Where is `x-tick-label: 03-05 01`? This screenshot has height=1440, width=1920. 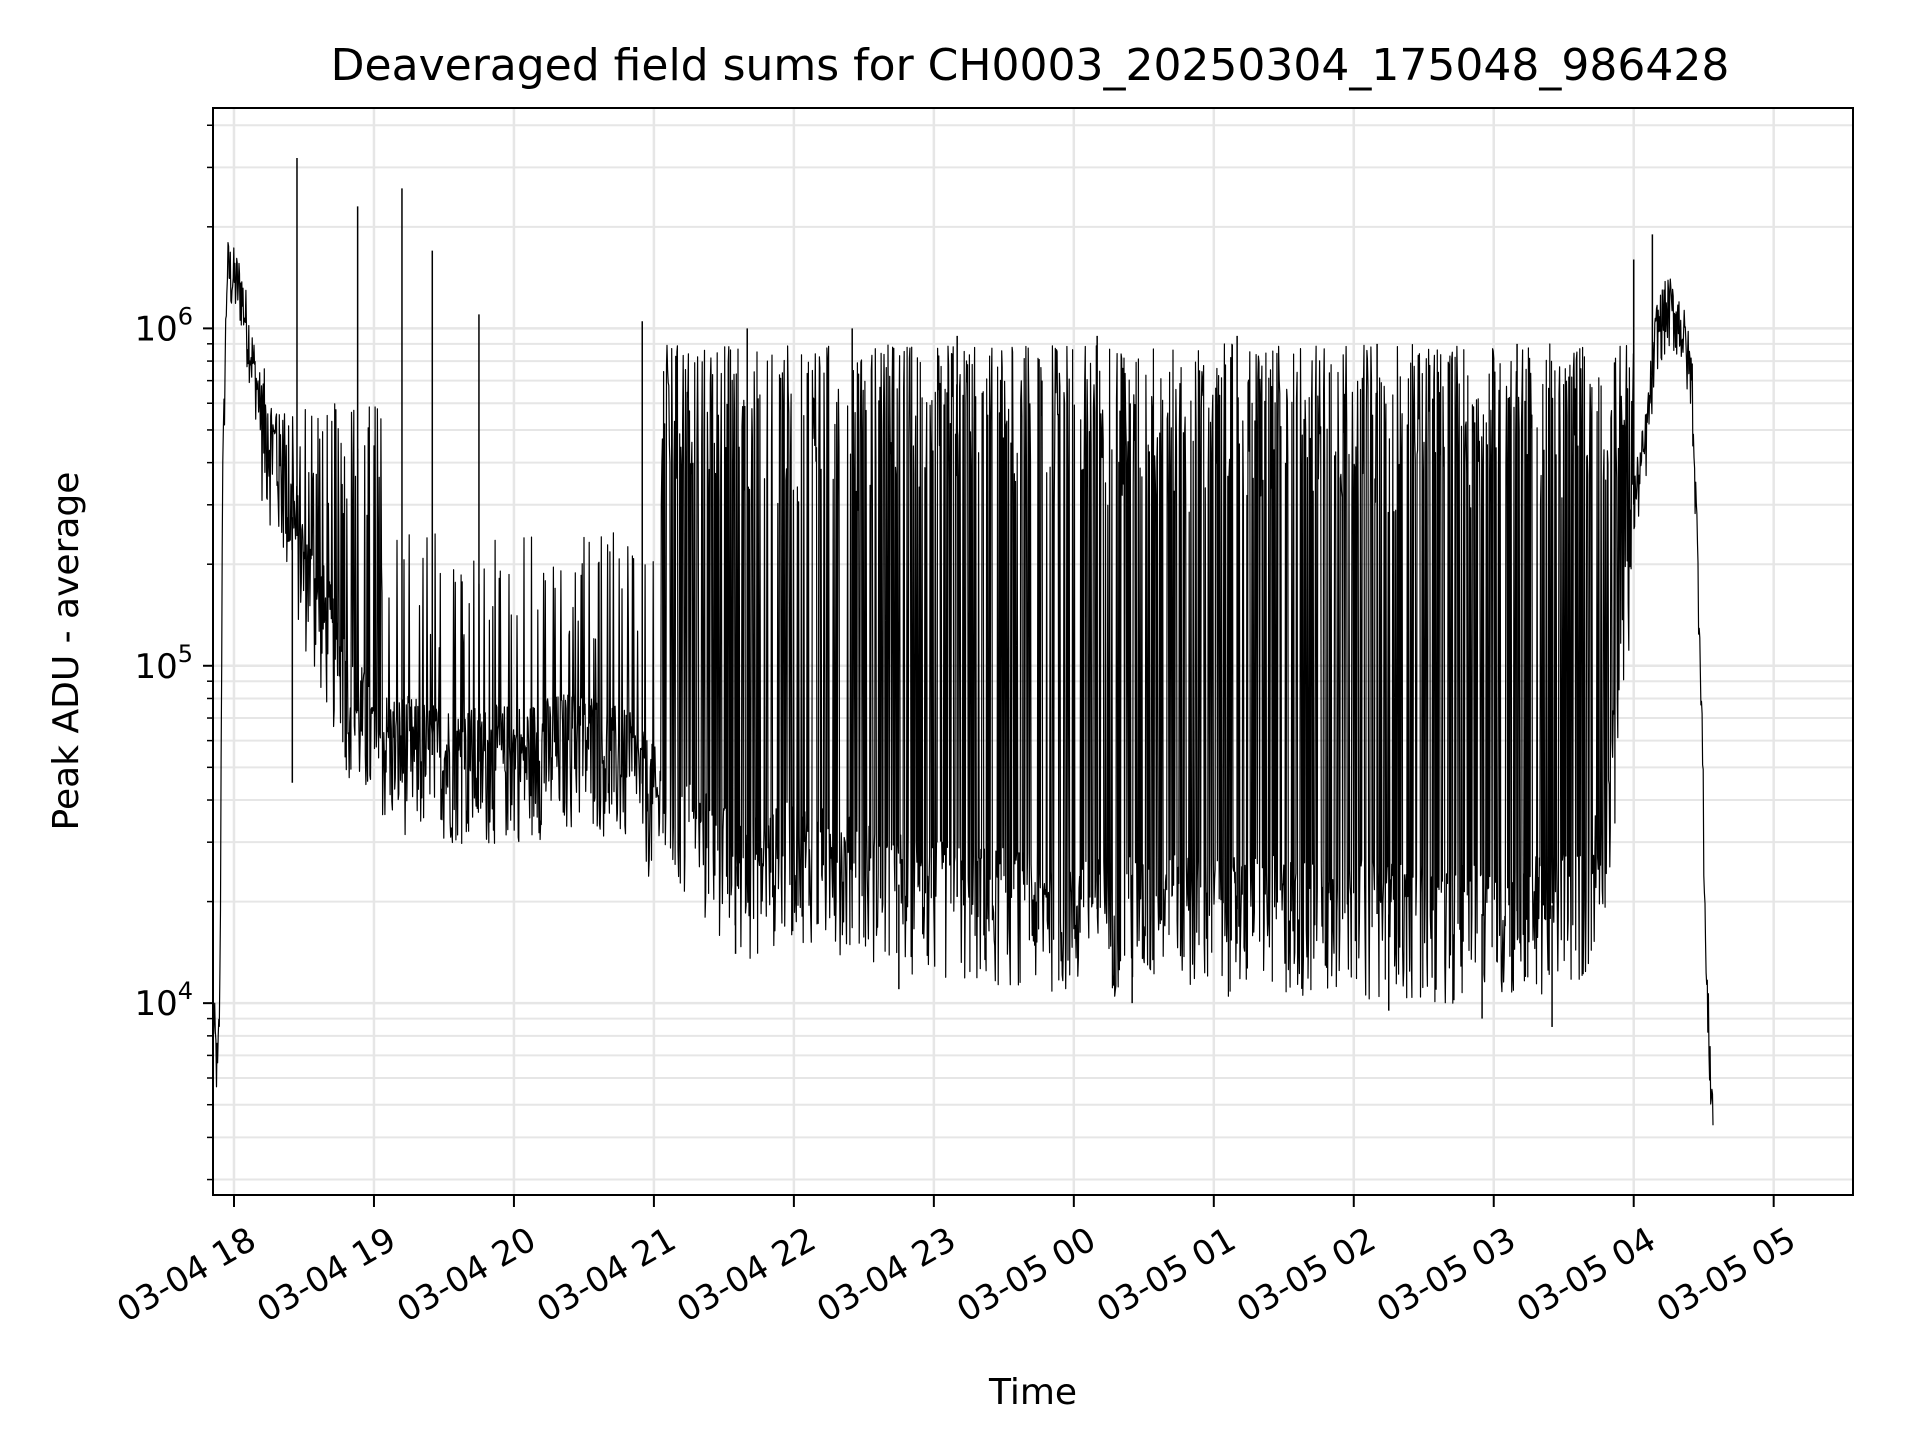 x-tick-label: 03-05 01 is located at coordinates (1166, 1275).